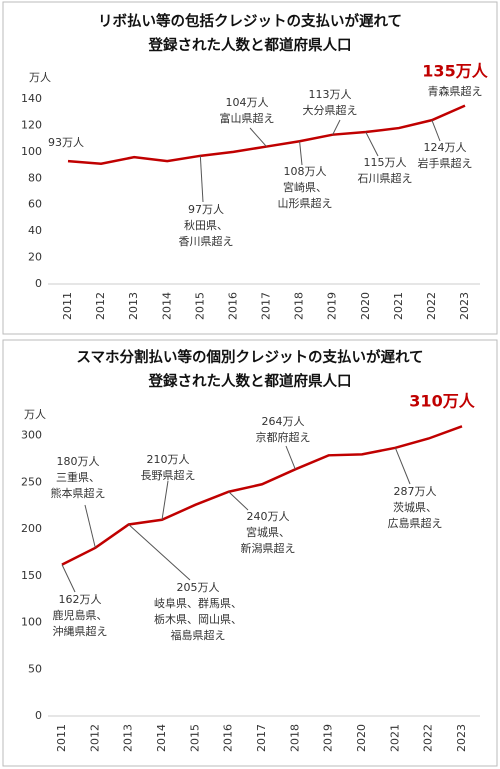  I want to click on annotation: 秋田県、, so click(206, 225).